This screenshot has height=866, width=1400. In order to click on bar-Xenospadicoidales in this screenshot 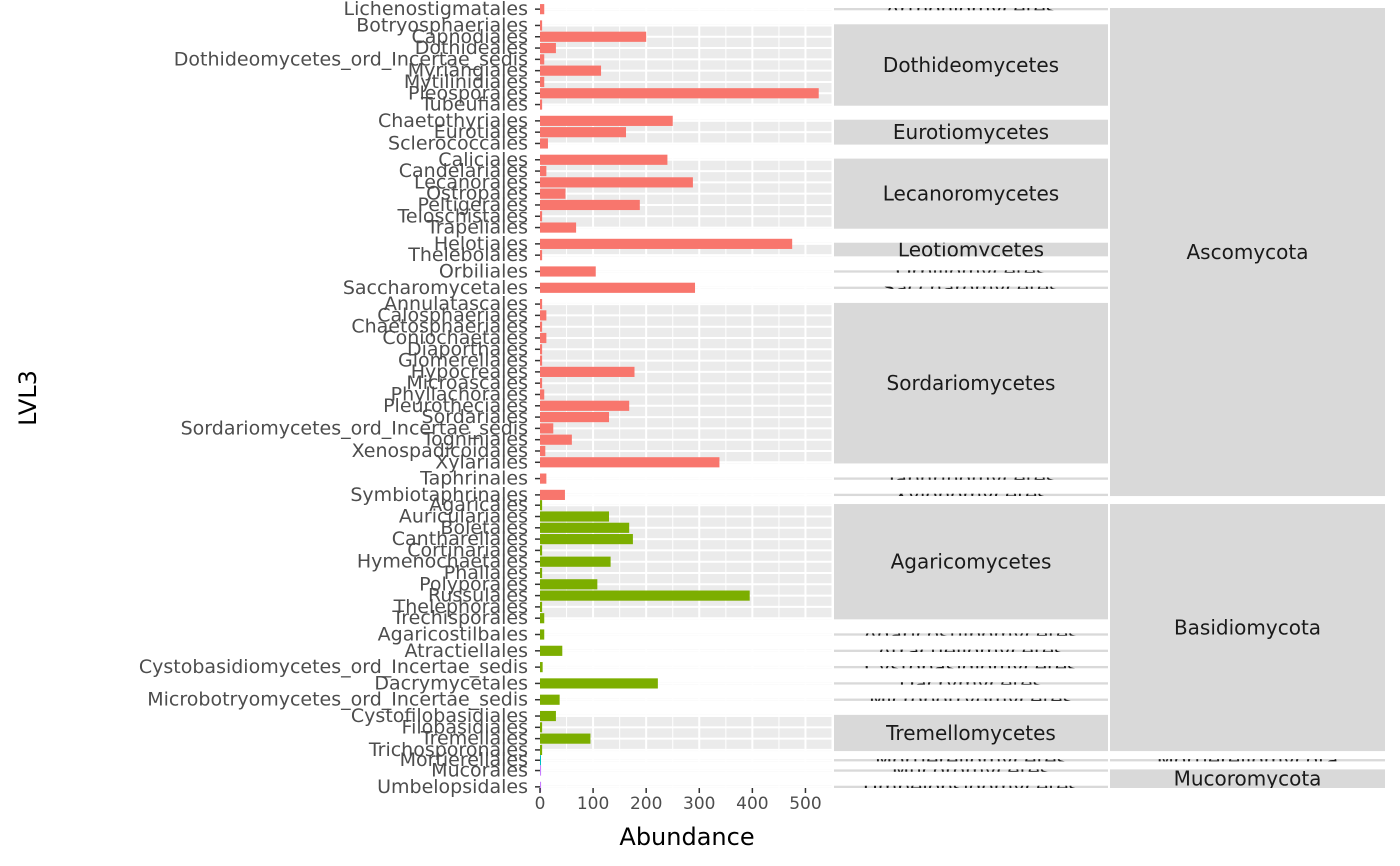, I will do `click(543, 451)`.